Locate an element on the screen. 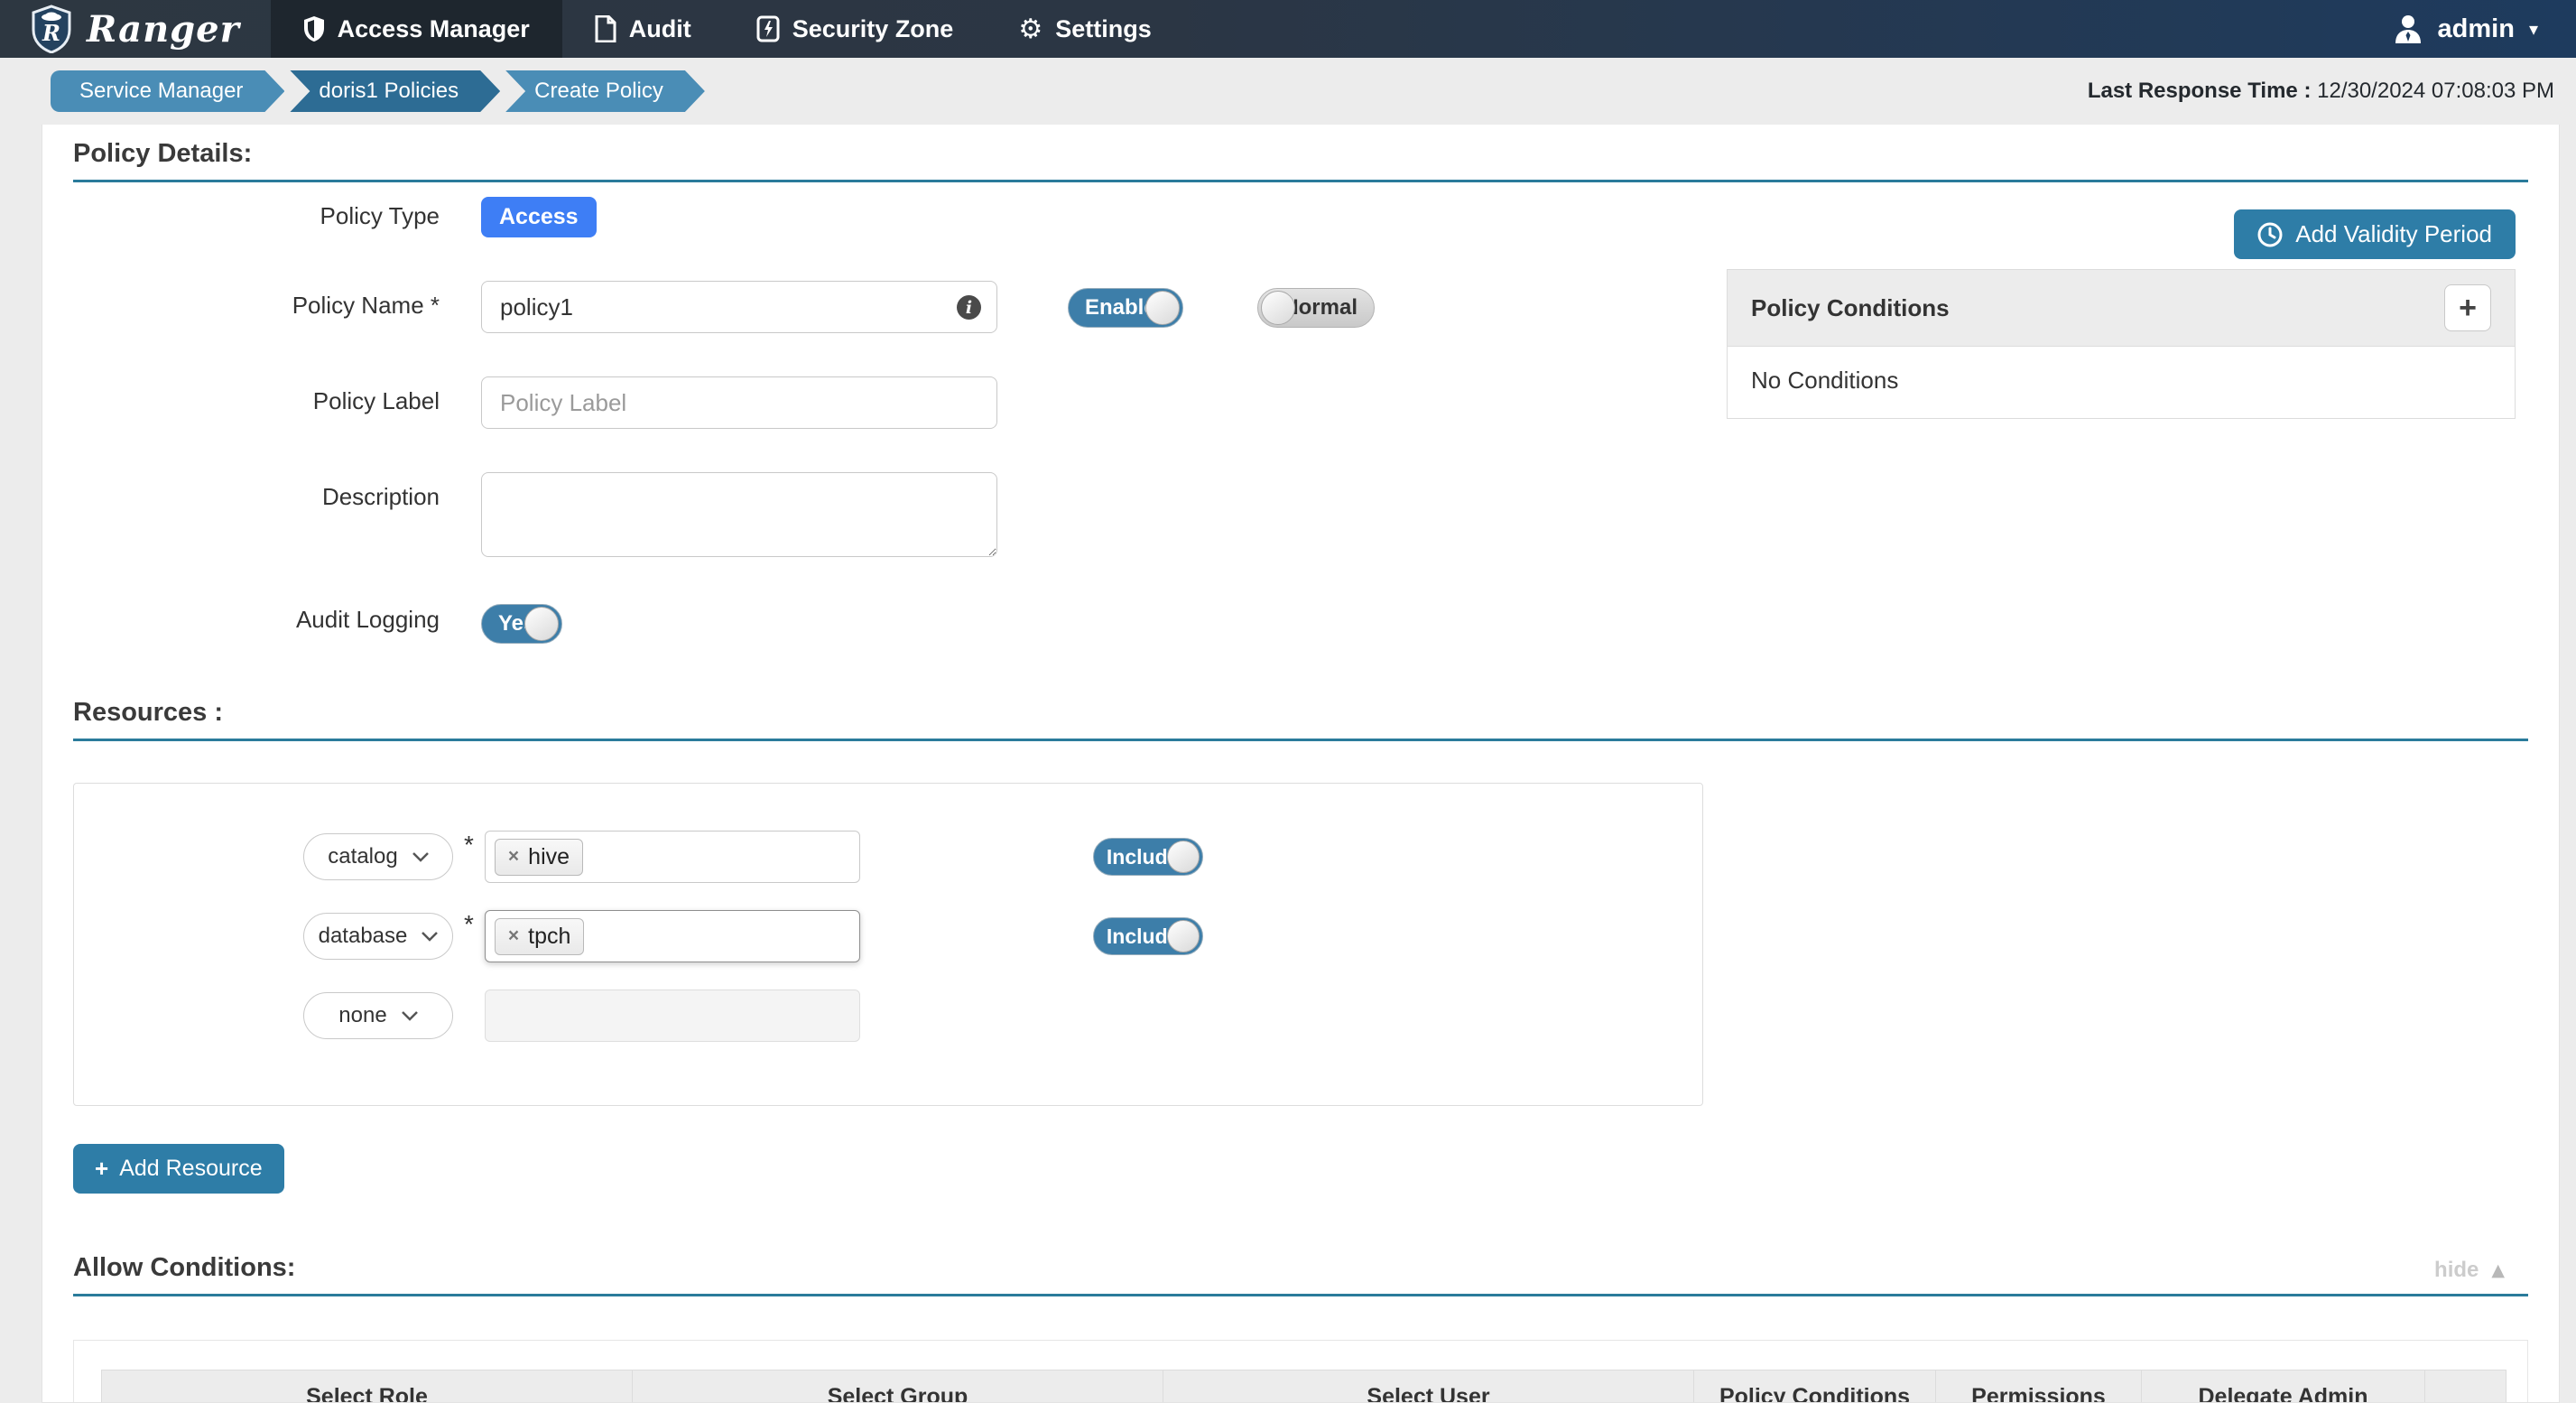  brand-title: Ranger is located at coordinates (163, 29).